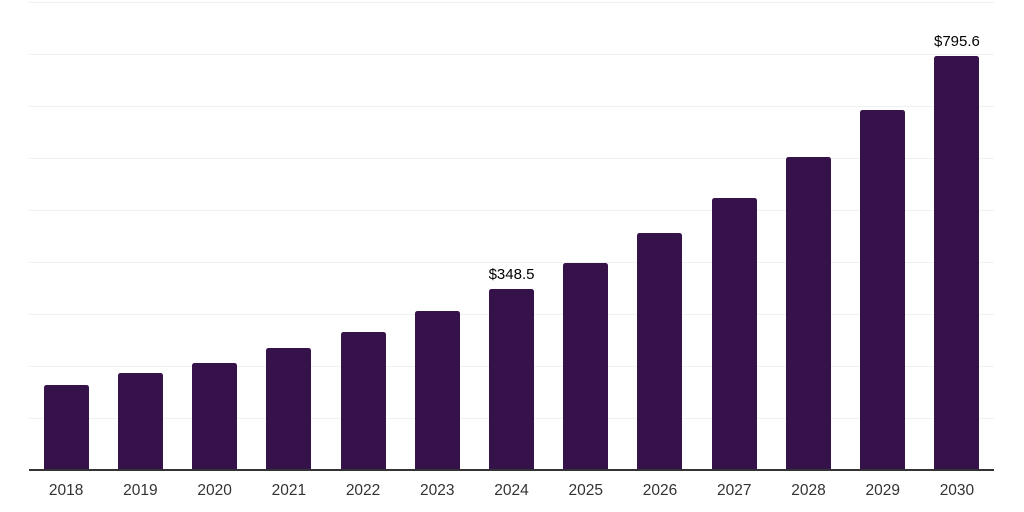  What do you see at coordinates (808, 313) in the screenshot?
I see `bar-2028` at bounding box center [808, 313].